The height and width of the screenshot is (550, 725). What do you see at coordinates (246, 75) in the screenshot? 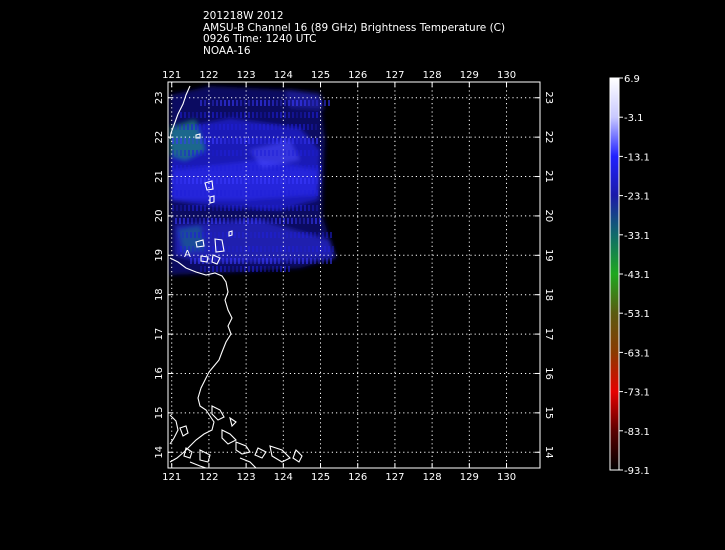
I see `lon-tick-label-top: 123` at bounding box center [246, 75].